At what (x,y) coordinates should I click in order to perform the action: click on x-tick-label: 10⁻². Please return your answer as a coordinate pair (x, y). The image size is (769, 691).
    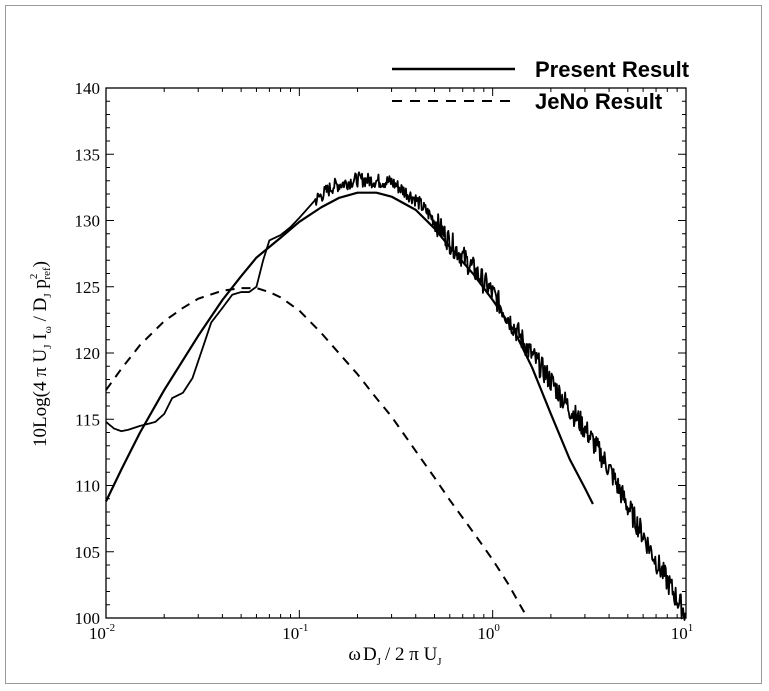
    Looking at the image, I should click on (102, 632).